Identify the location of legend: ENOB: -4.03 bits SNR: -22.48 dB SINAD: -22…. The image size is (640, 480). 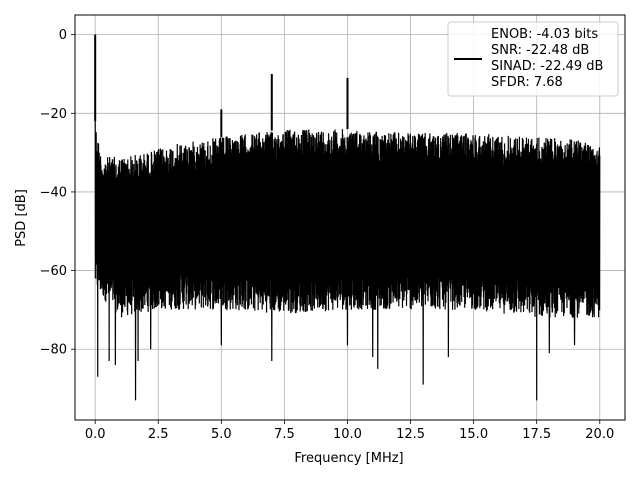
(533, 59).